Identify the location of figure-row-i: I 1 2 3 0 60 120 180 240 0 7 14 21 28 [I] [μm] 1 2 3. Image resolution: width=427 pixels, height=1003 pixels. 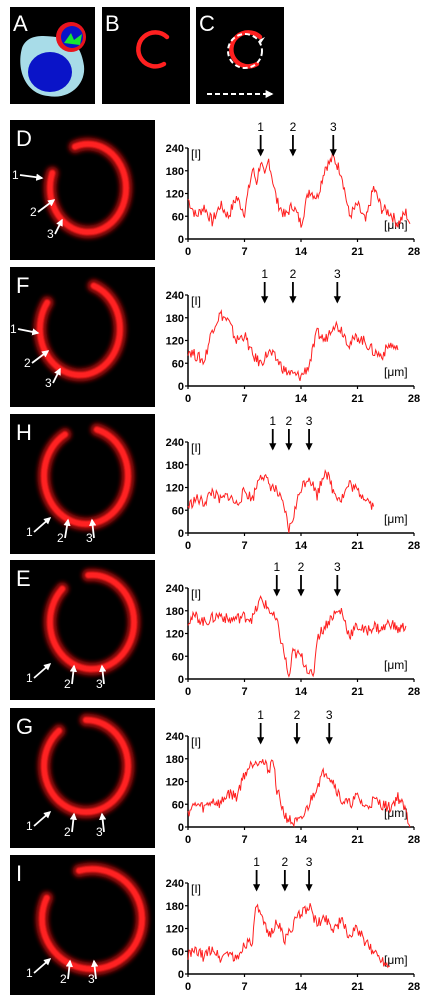
(215, 925).